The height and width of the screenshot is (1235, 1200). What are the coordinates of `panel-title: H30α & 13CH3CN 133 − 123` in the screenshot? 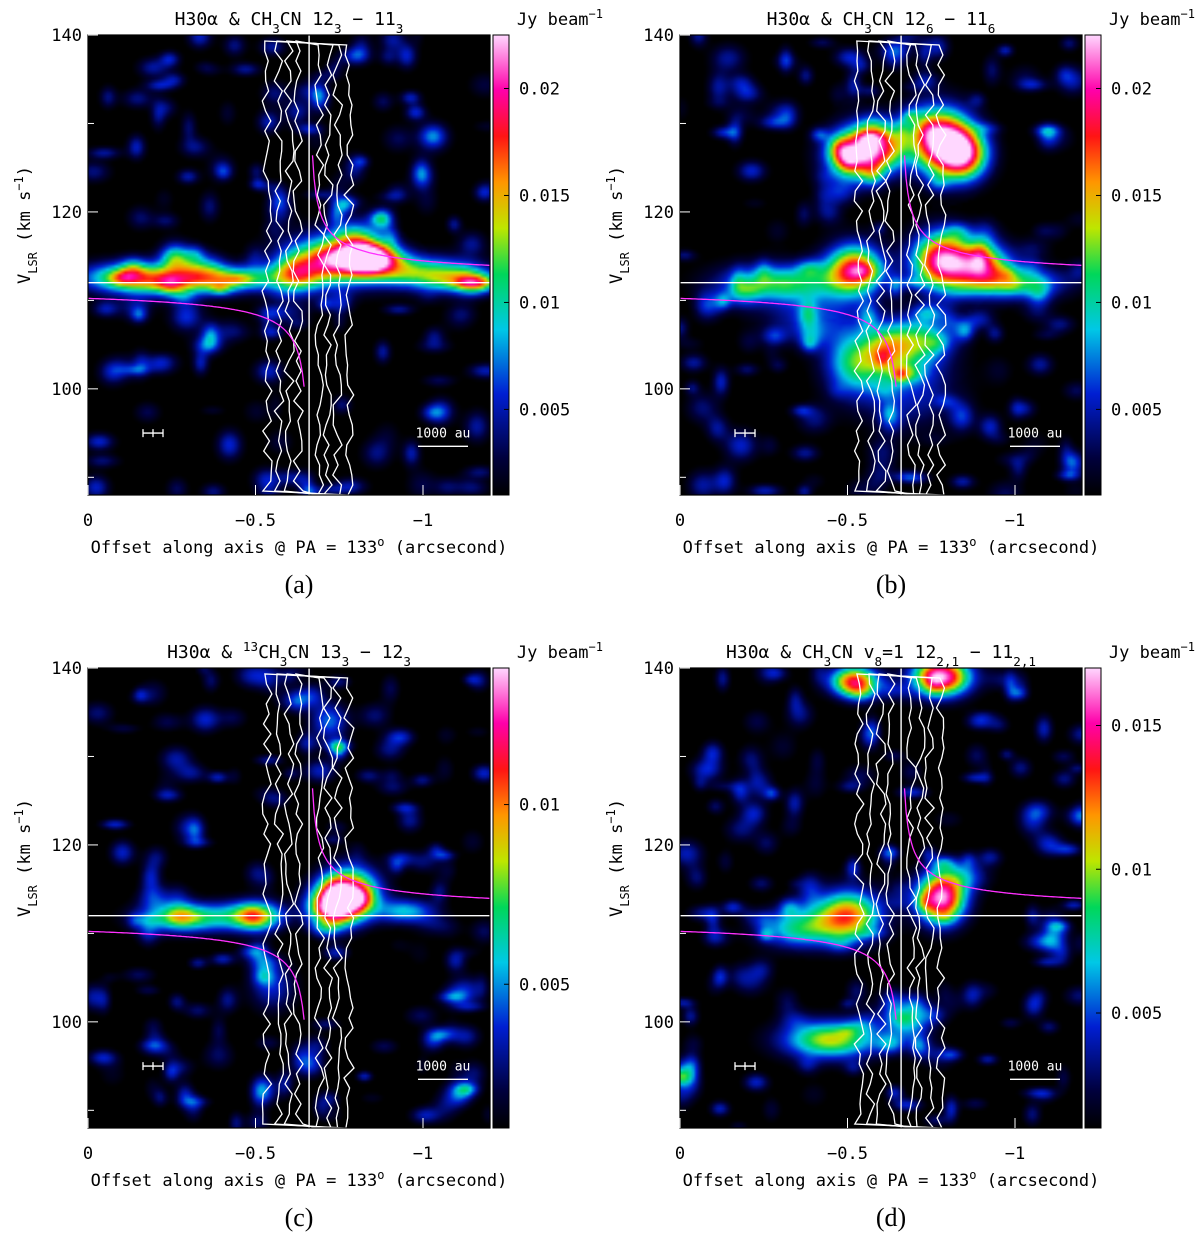 It's located at (289, 654).